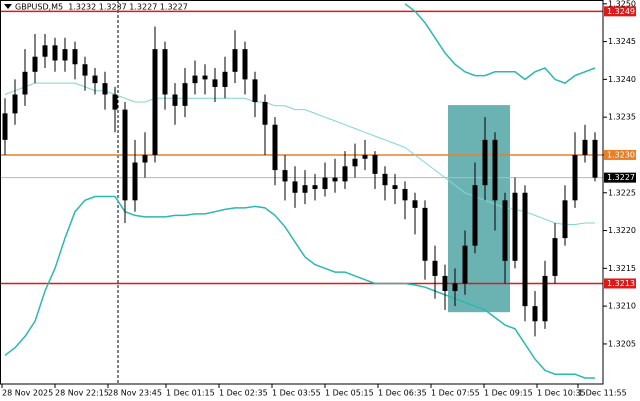 This screenshot has height=401, width=640. I want to click on y-tick-label: 1.3205, so click(622, 343).